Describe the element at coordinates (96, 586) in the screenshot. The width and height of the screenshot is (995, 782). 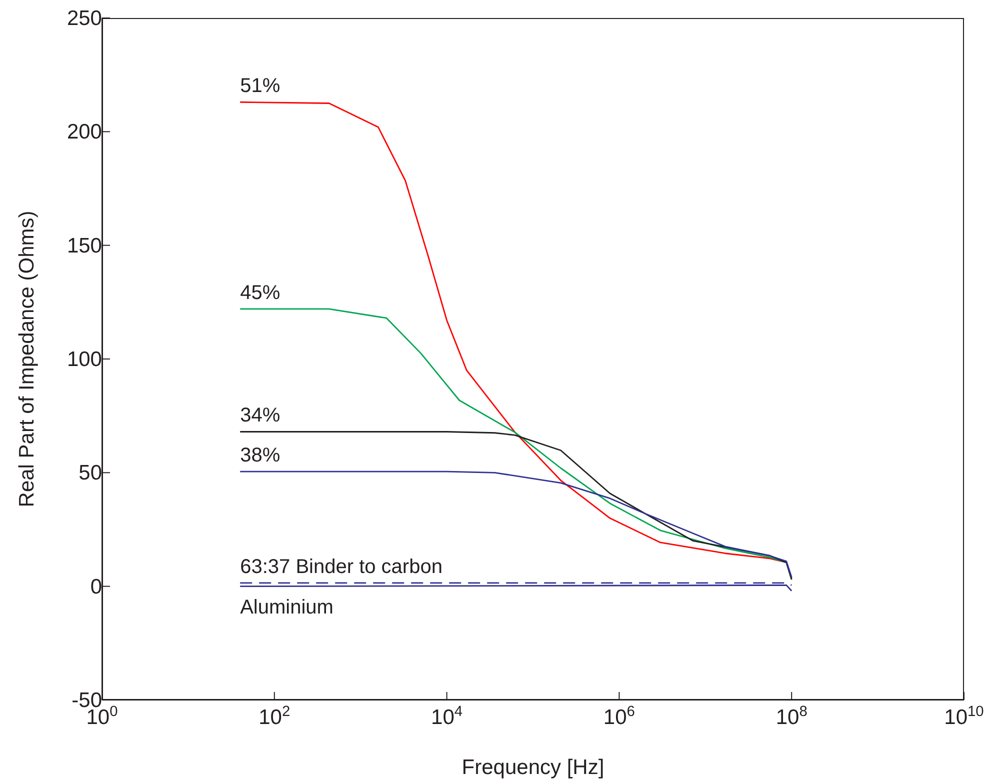
I see `y-tick-label: 0` at that location.